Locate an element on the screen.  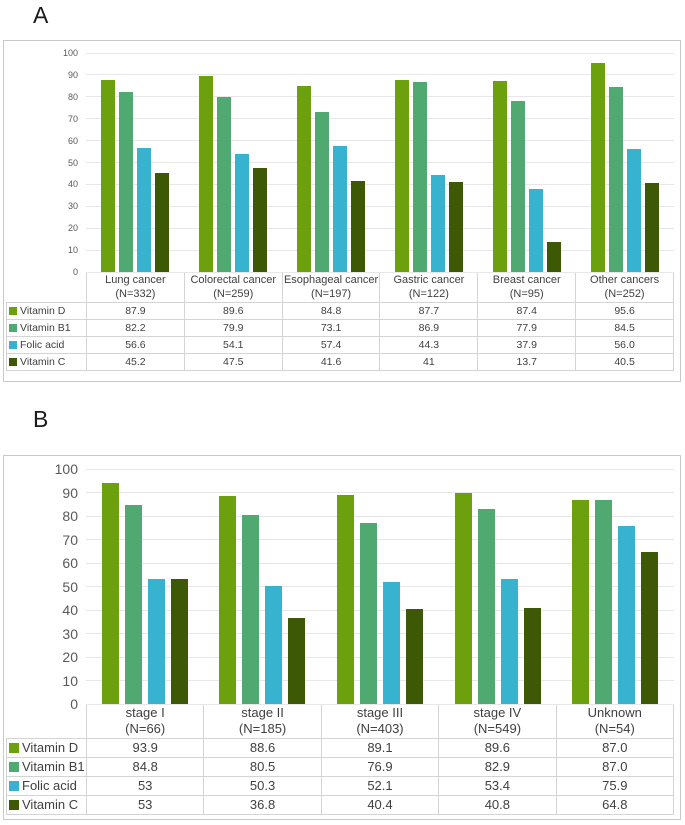
category-header-cell: Gastric cancer (N=122) is located at coordinates (429, 287).